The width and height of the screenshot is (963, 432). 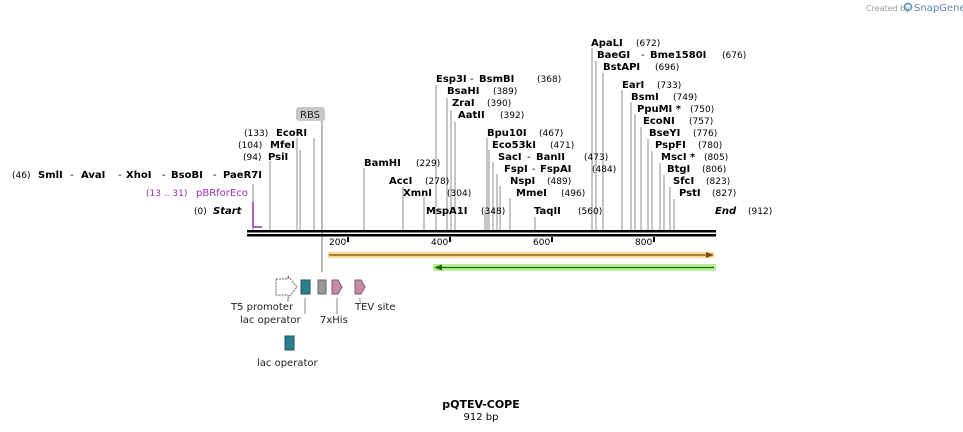 I want to click on pos-eco53ki: (471), so click(x=562, y=146).